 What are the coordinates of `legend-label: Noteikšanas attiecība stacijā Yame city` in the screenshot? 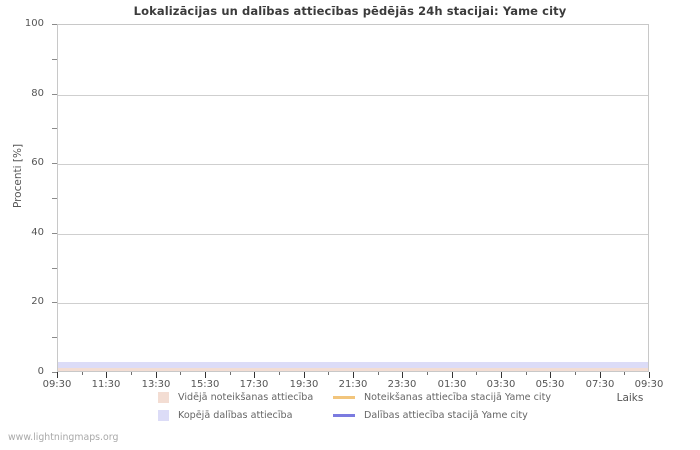 It's located at (458, 397).